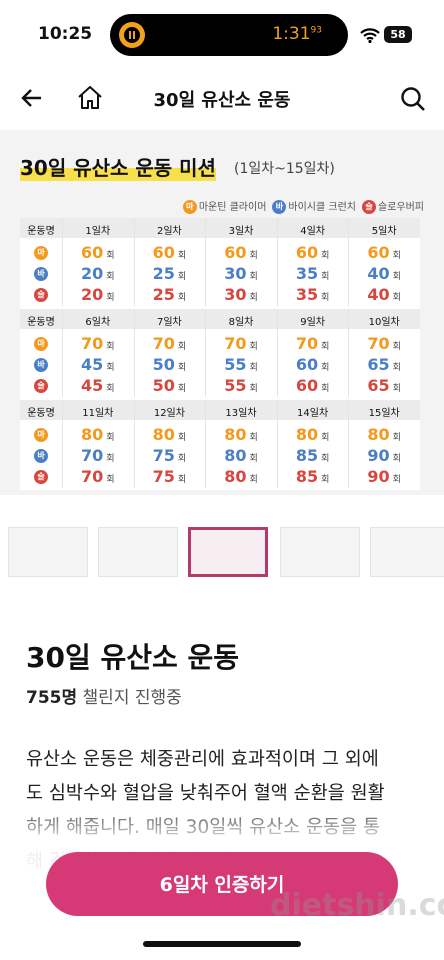  I want to click on timer-fraction: 93, so click(316, 30).